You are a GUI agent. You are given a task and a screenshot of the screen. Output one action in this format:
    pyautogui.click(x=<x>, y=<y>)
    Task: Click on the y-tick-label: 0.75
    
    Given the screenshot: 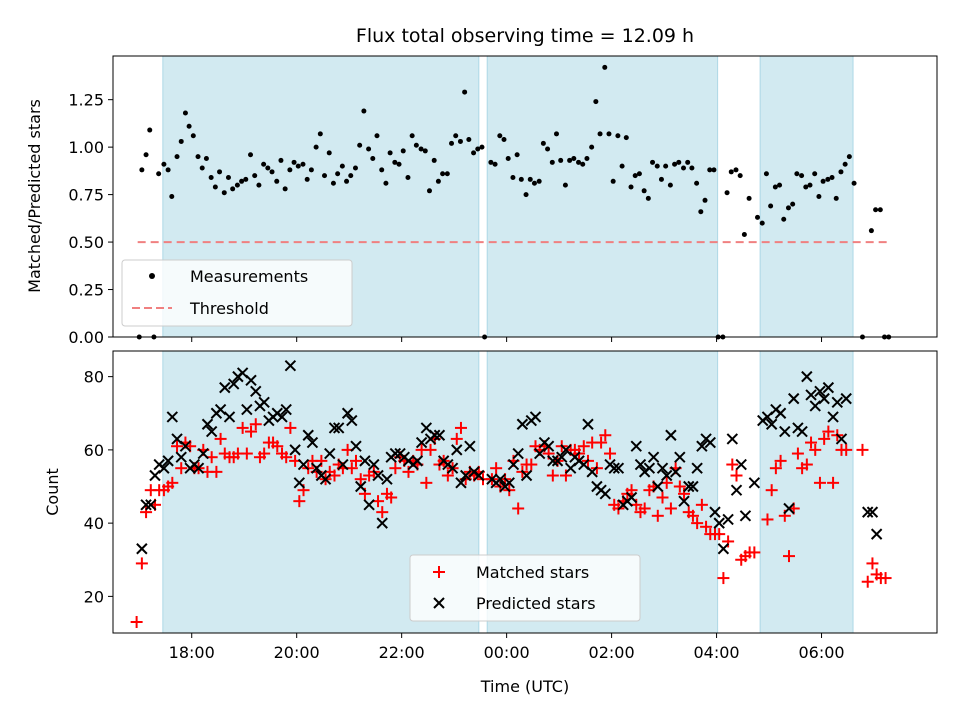 What is the action you would take?
    pyautogui.click(x=86, y=195)
    